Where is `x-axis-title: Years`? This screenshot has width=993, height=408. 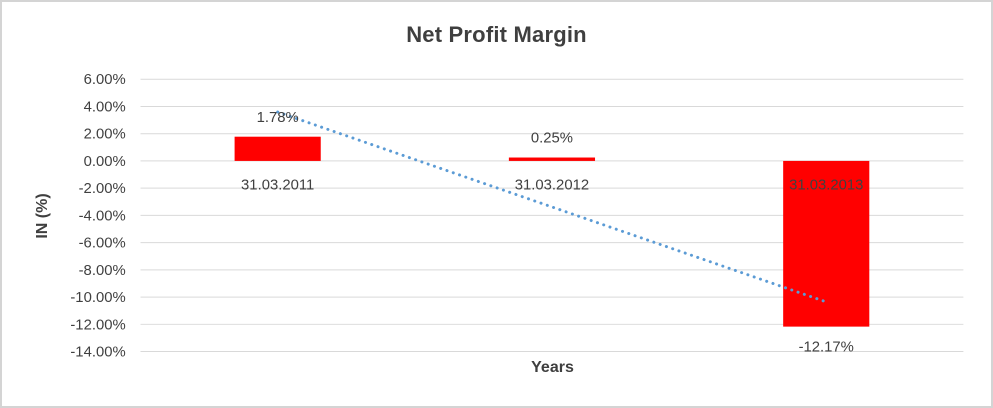
x-axis-title: Years is located at coordinates (552, 367).